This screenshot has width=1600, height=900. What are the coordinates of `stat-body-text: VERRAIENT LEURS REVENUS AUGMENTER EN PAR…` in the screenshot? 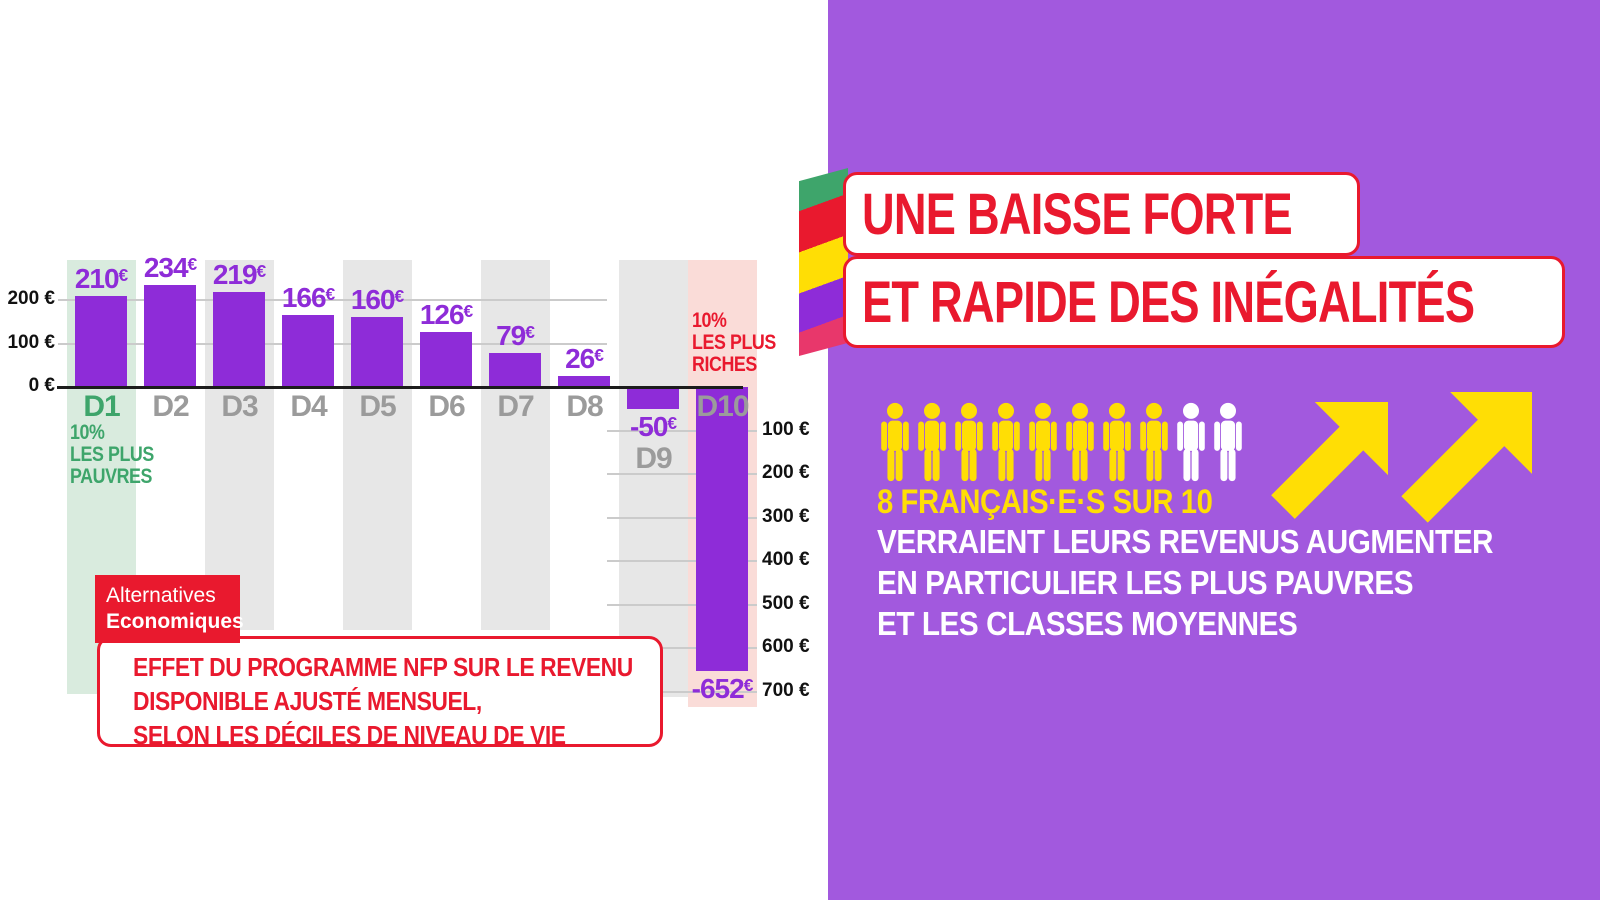 It's located at (1219, 582).